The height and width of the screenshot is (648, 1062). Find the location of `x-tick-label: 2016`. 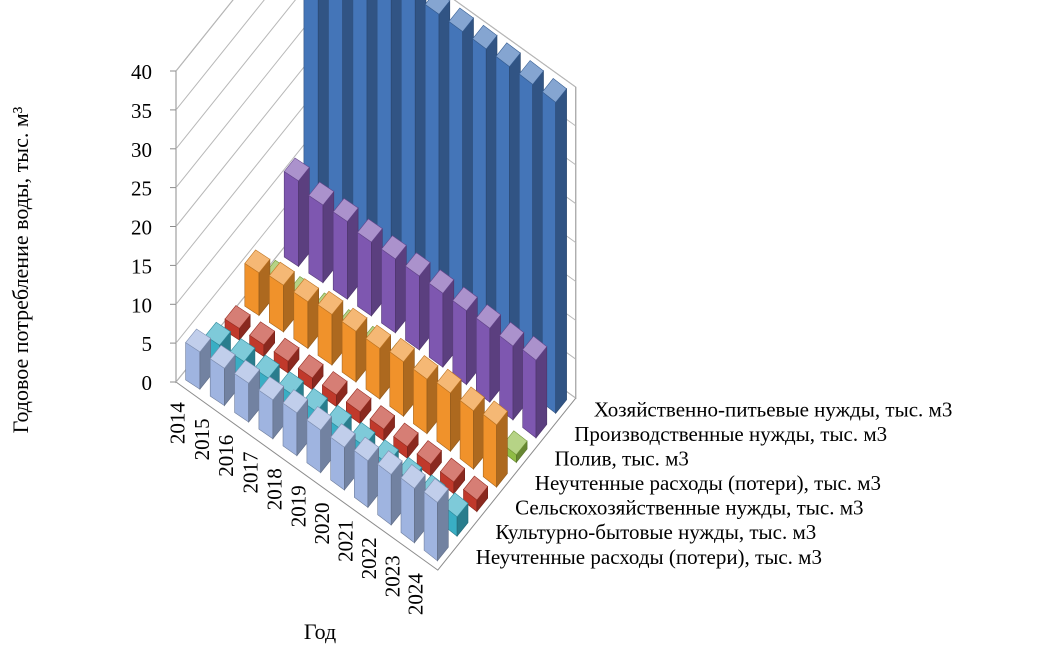

x-tick-label: 2016 is located at coordinates (226, 456).